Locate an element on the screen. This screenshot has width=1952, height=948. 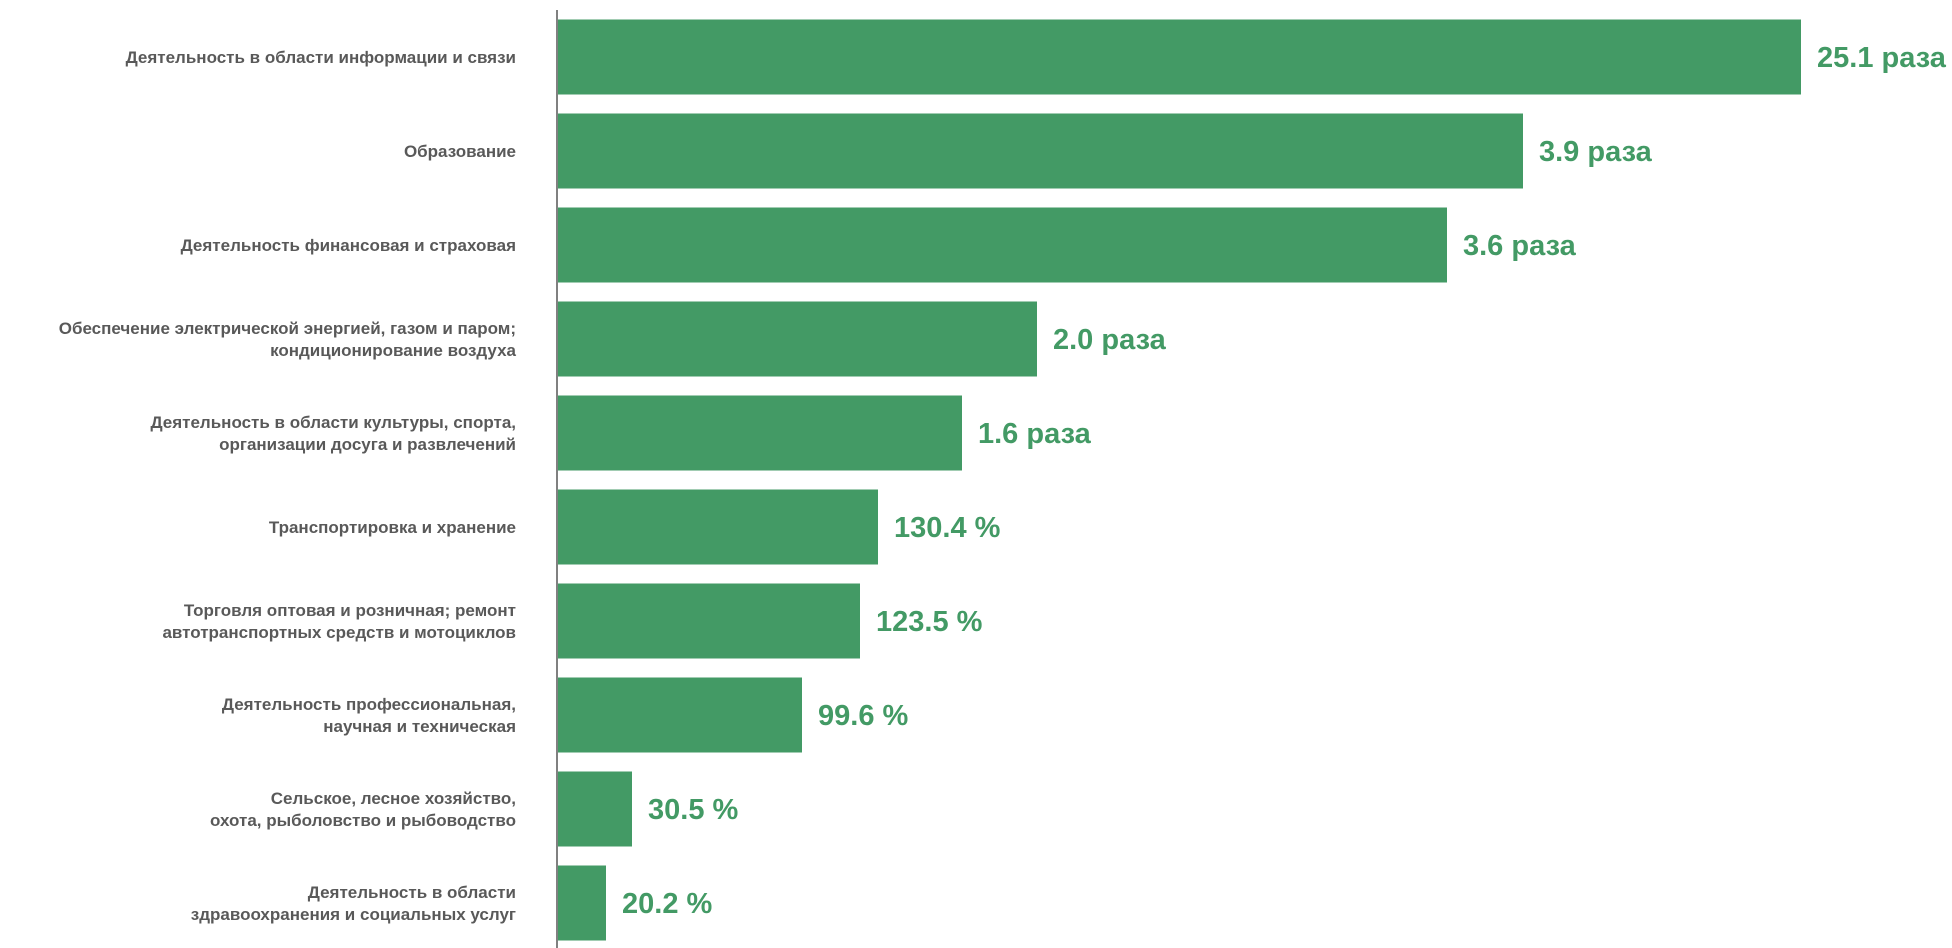
value-label: 3.9 раза is located at coordinates (1596, 152).